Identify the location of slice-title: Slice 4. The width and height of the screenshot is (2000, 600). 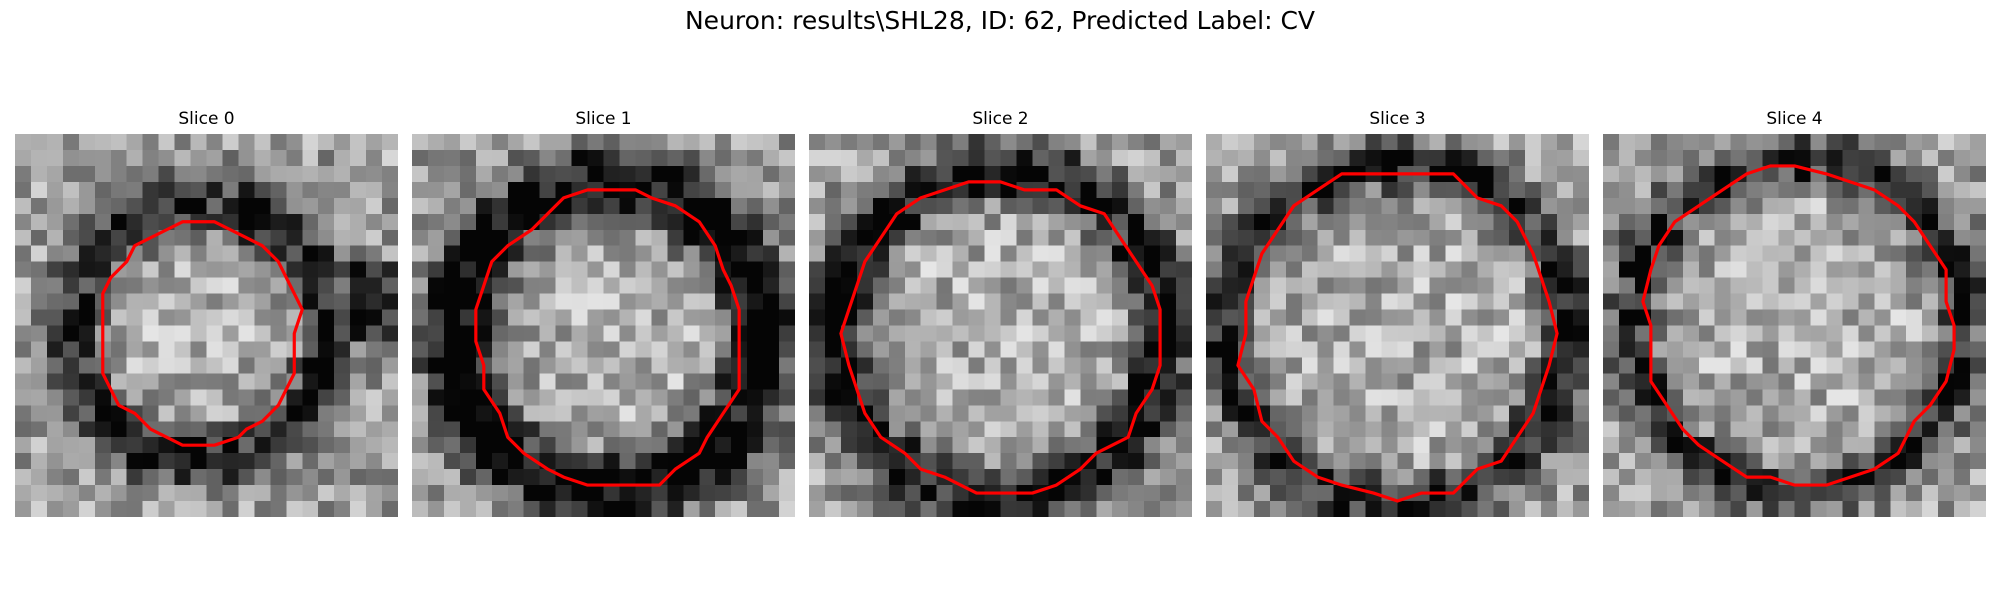
(1794, 119).